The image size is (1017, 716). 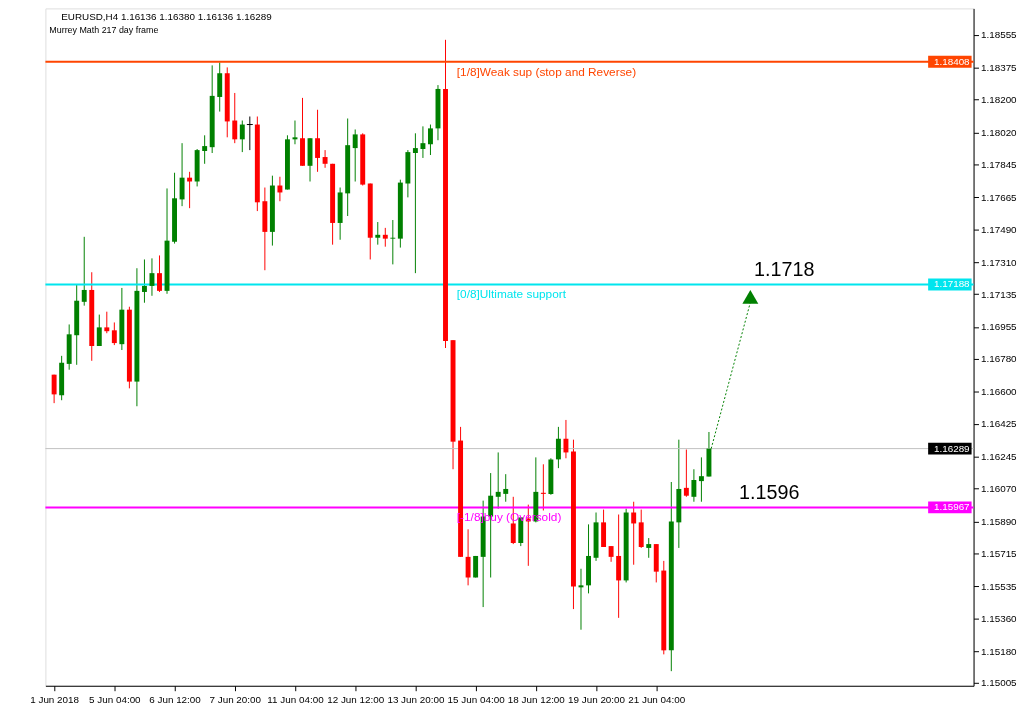 I want to click on y-tick-label: 1.17310, so click(x=998, y=262).